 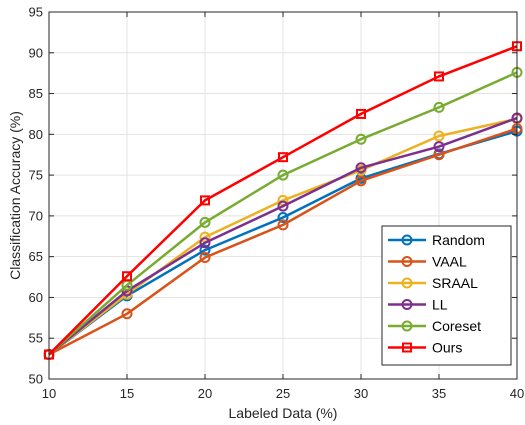 What do you see at coordinates (36, 93) in the screenshot?
I see `y-tick-label: 85` at bounding box center [36, 93].